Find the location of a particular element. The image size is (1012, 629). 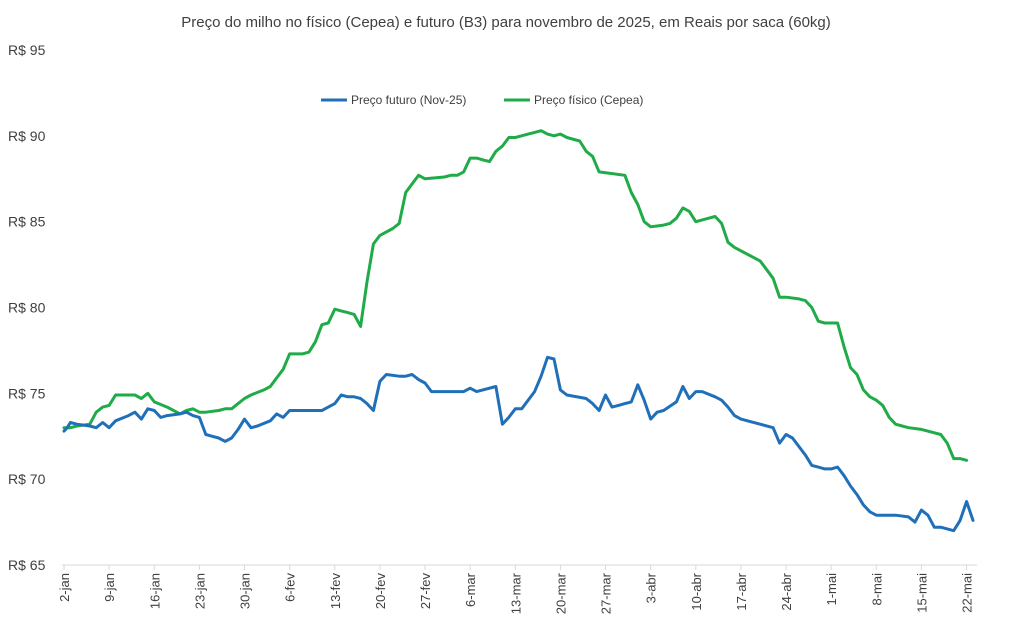

x-tick-label: 10-abr is located at coordinates (696, 591).